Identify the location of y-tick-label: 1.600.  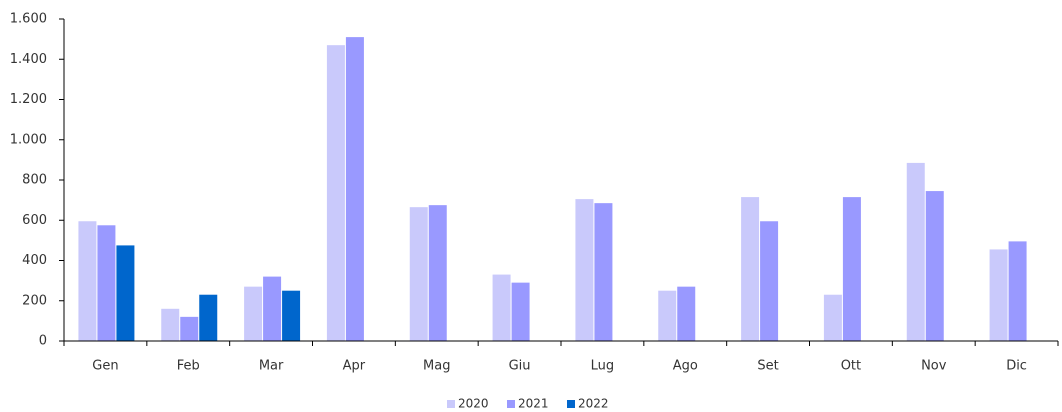
(28, 19).